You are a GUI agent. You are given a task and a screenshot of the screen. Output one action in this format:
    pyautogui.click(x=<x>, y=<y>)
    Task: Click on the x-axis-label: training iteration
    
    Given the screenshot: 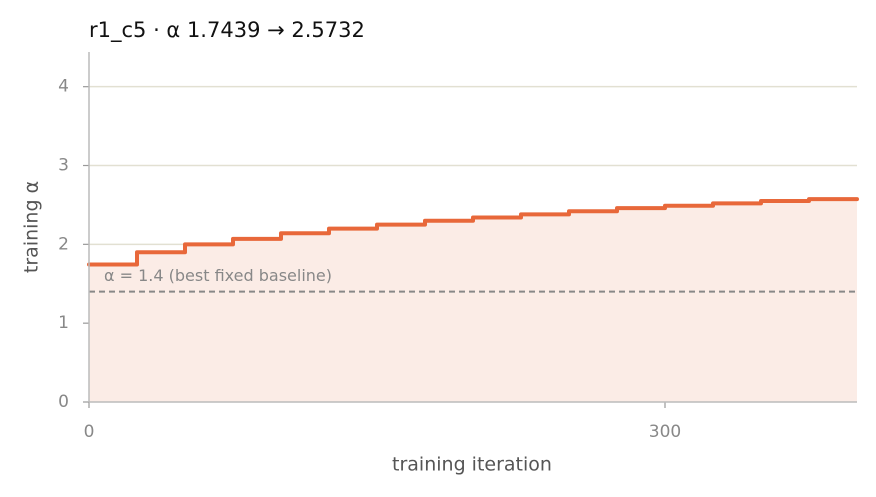 What is the action you would take?
    pyautogui.click(x=472, y=465)
    